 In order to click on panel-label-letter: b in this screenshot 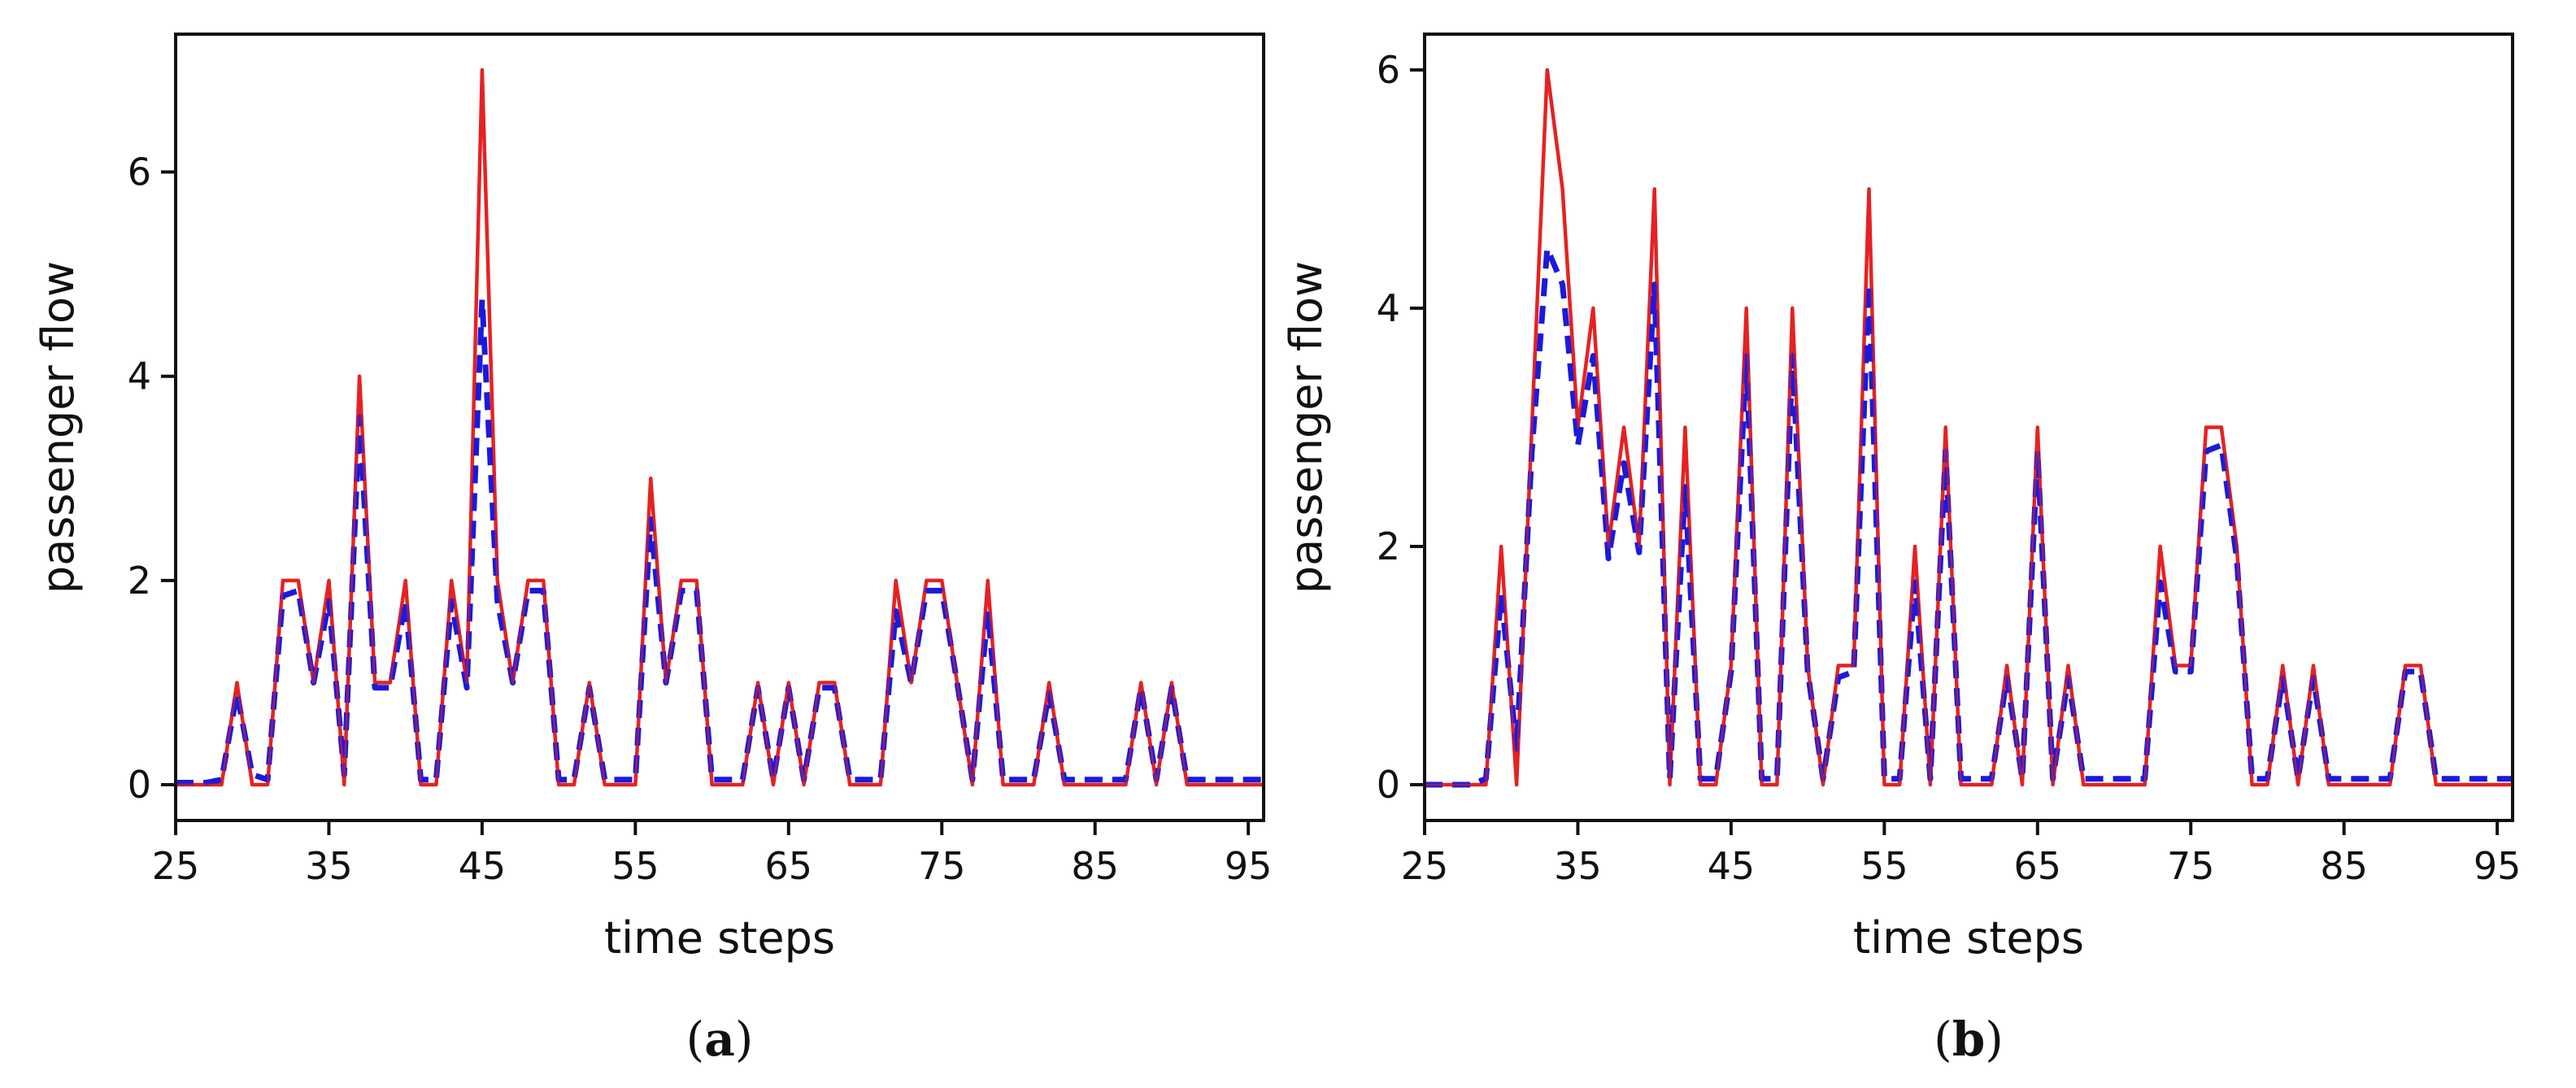, I will do `click(1969, 1039)`.